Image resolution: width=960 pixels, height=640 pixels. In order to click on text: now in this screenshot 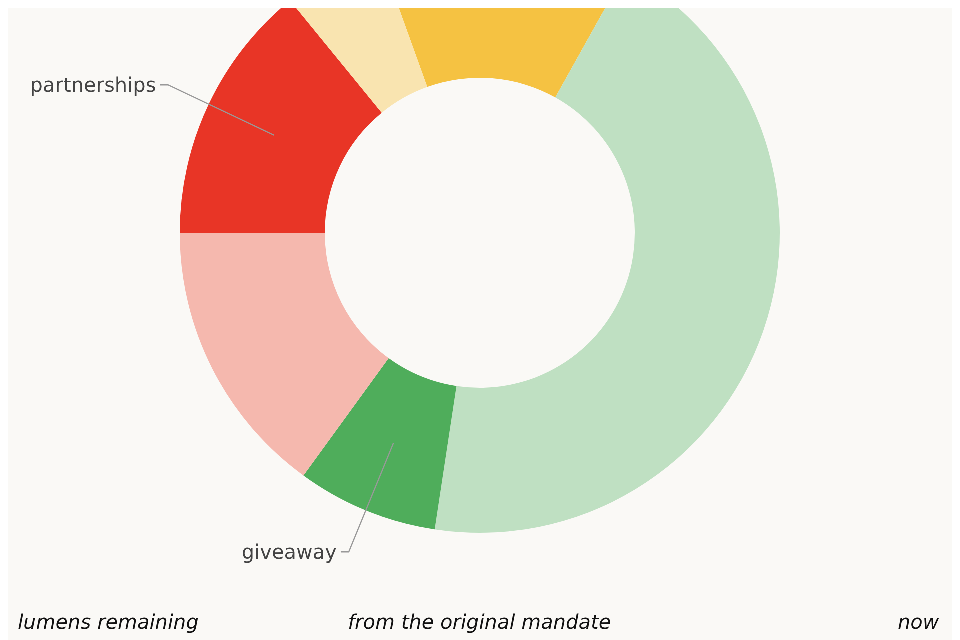, I will do `click(919, 622)`.